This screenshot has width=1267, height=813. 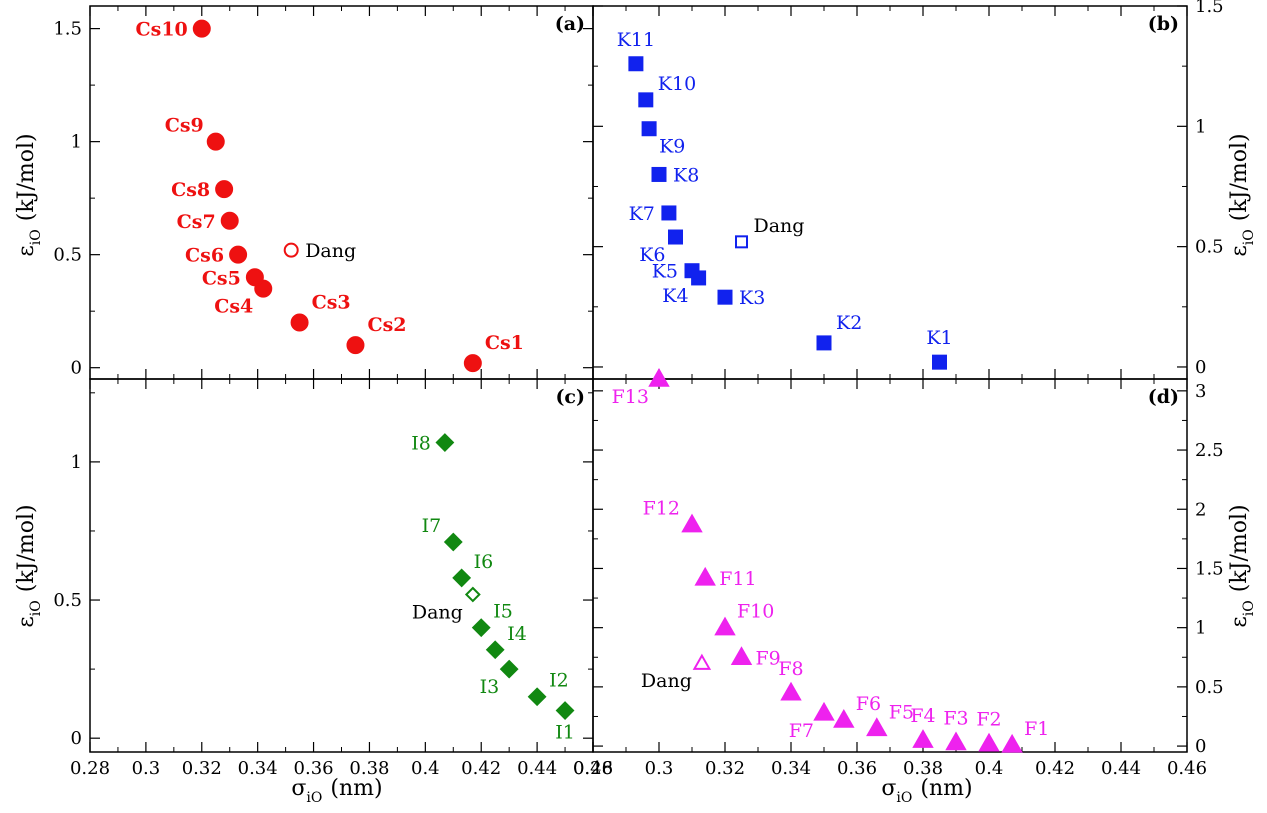 I want to click on x-tick-label: 0.46, so click(x=593, y=768).